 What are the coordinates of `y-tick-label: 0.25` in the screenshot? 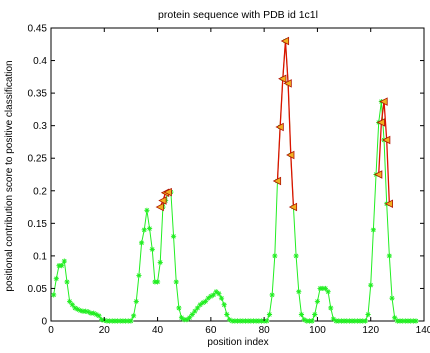 It's located at (38, 159).